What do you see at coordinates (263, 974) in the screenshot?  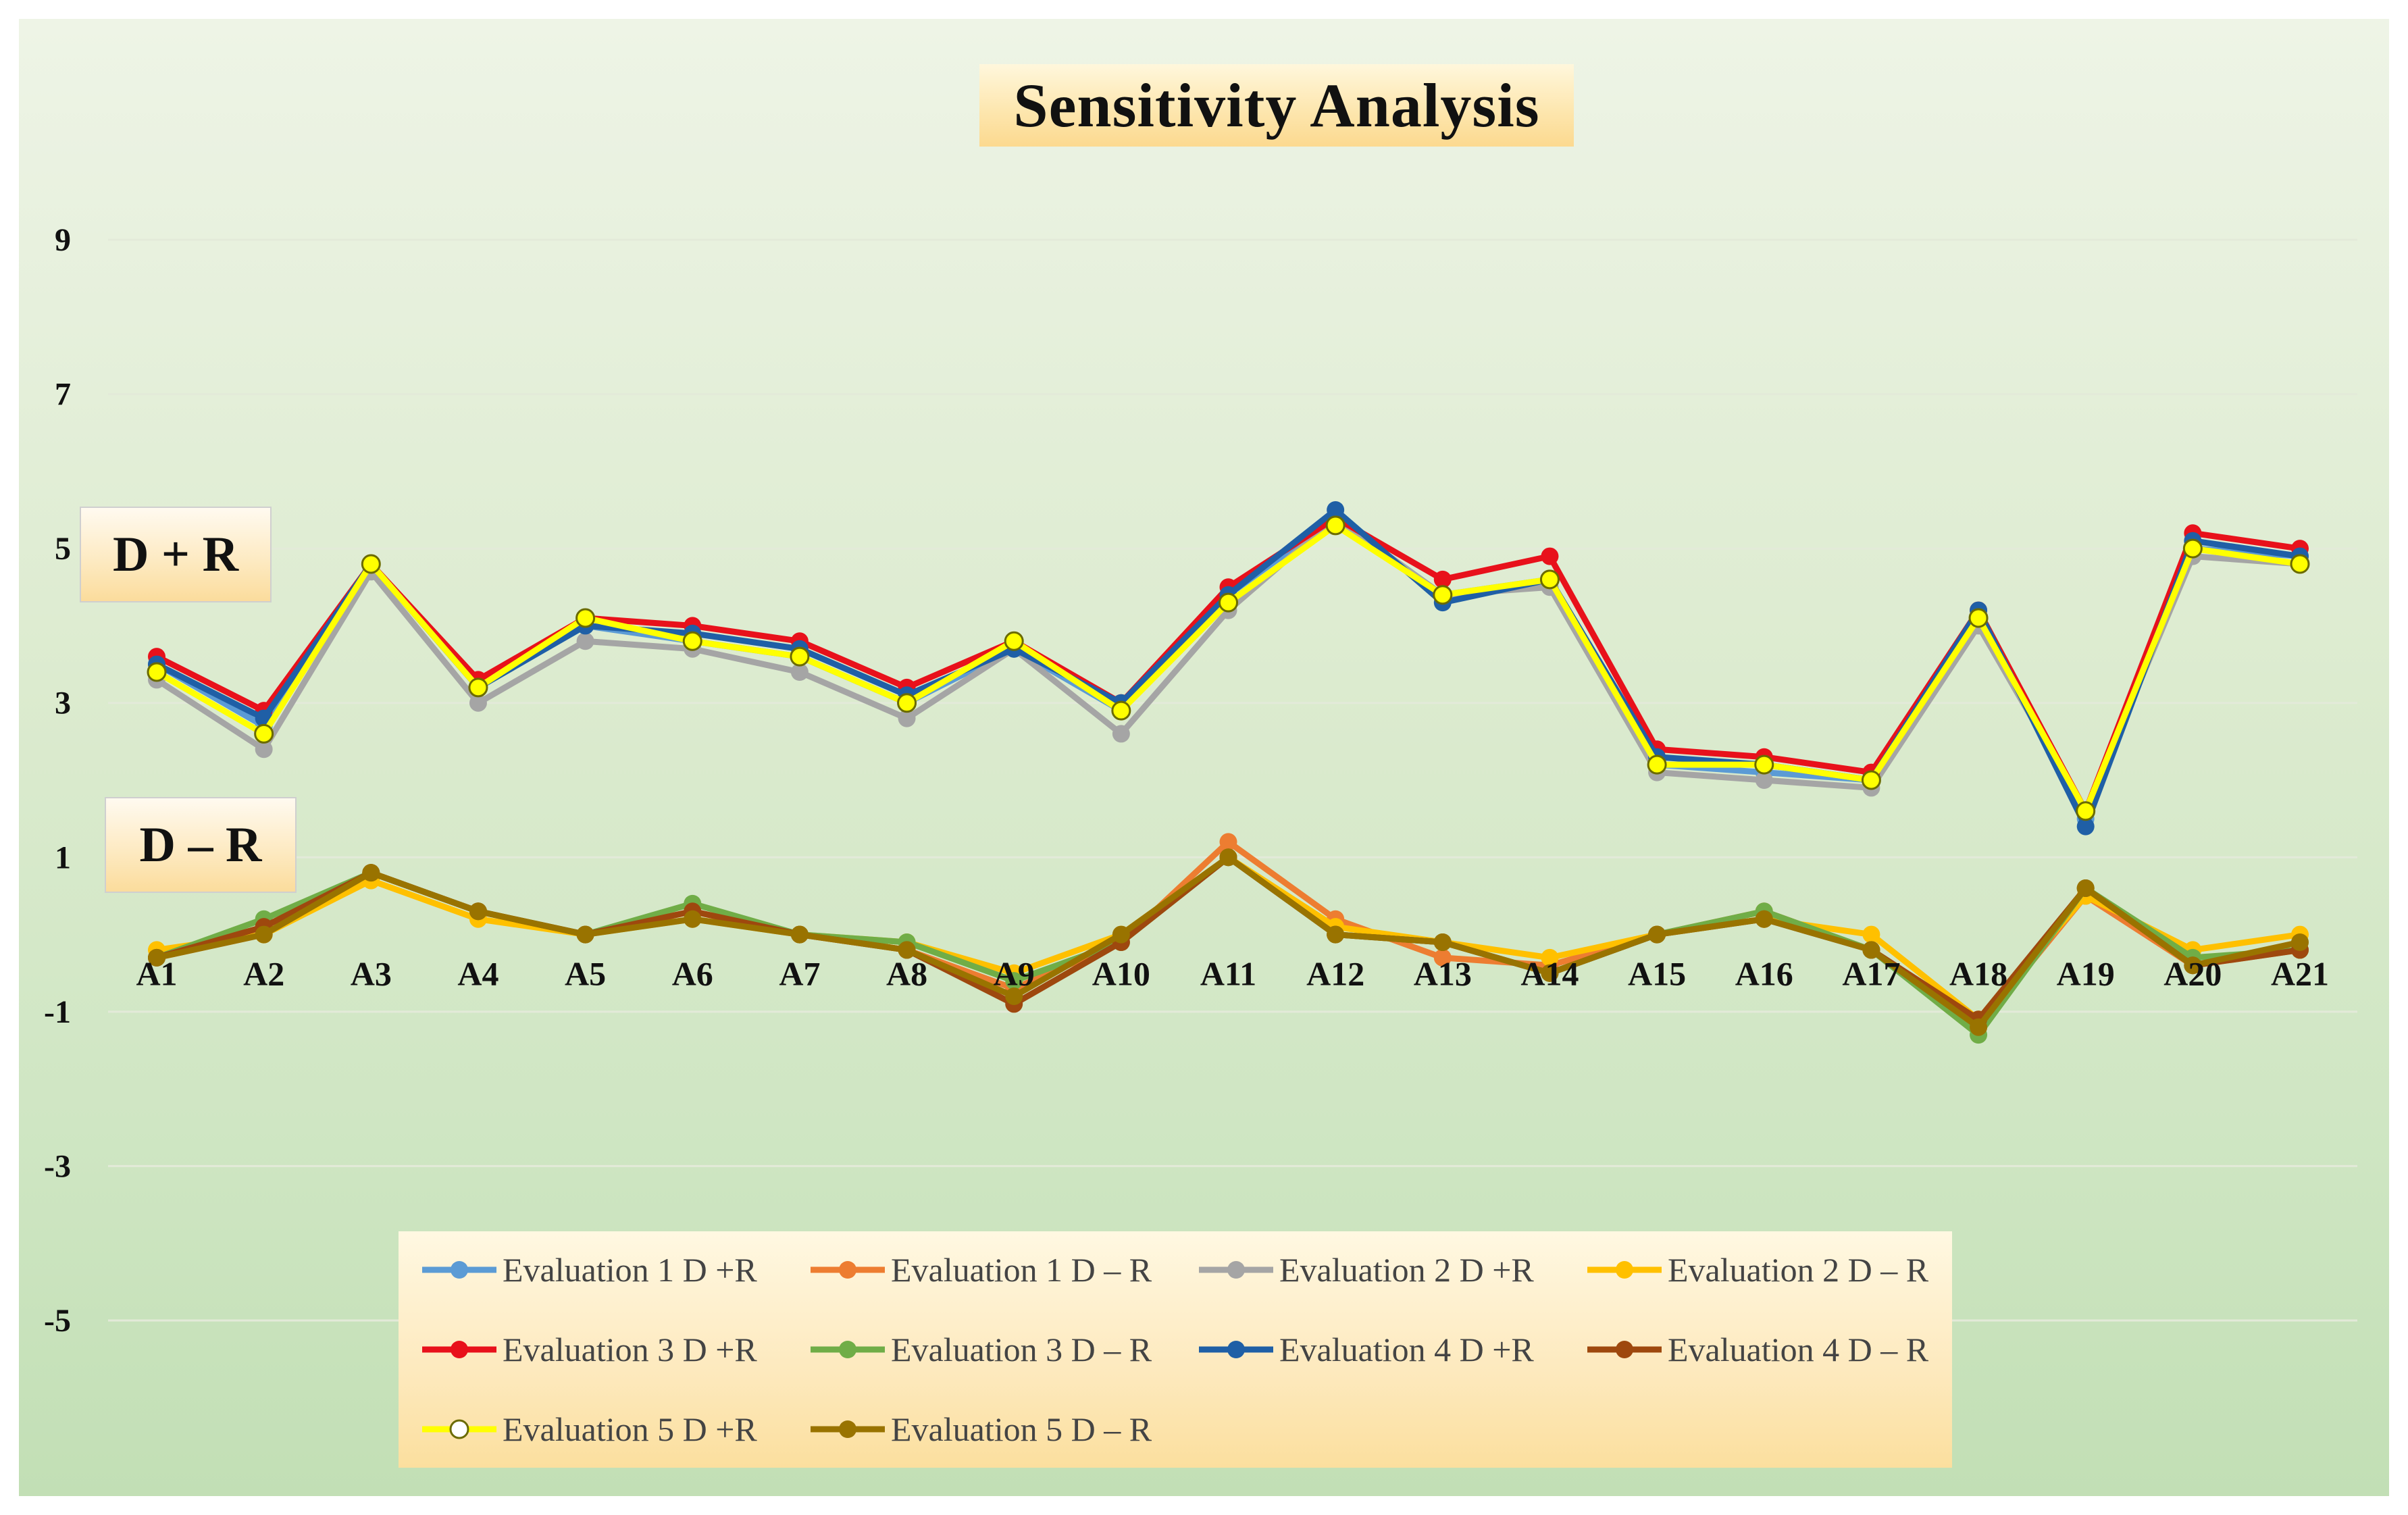 I see `x-tick-label: A2` at bounding box center [263, 974].